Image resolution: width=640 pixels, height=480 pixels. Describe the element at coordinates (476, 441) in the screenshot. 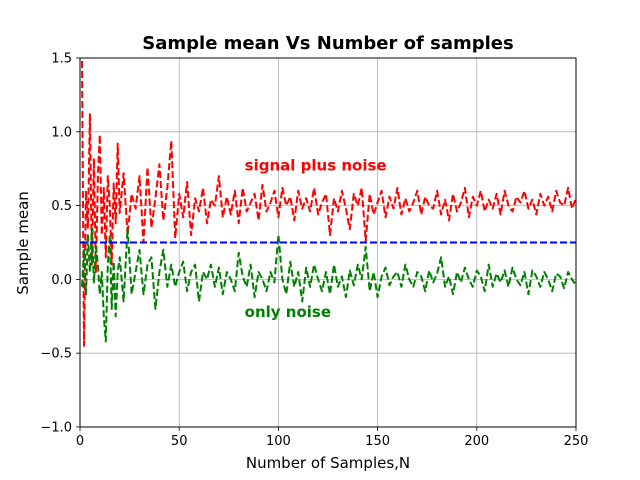

I see `x-tick-label: 200` at that location.